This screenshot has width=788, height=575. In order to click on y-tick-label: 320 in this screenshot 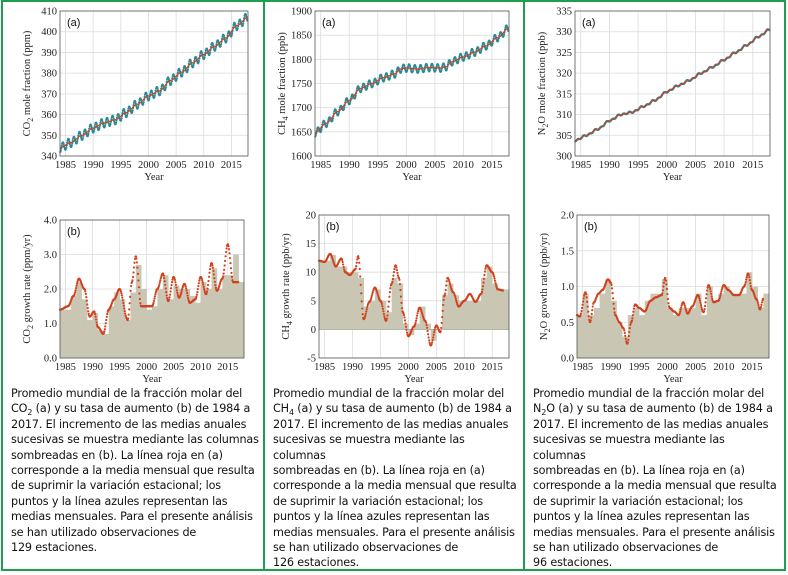, I will do `click(564, 74)`.